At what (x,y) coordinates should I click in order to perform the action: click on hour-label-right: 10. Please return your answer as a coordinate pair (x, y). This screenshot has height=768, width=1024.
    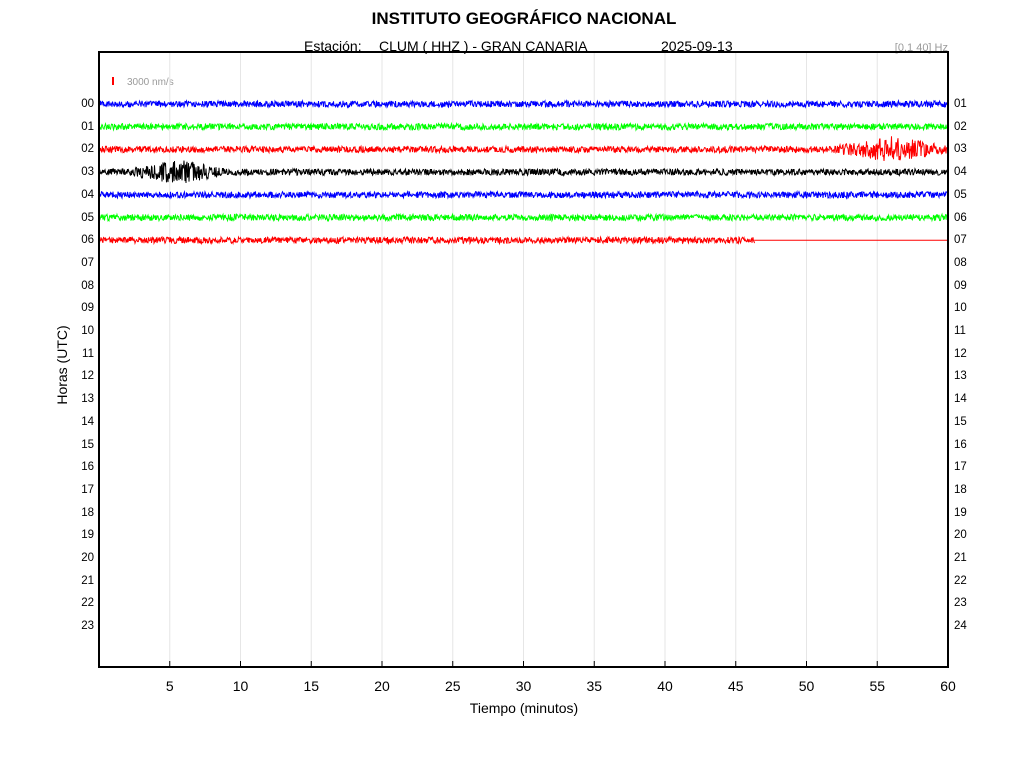
    Looking at the image, I should click on (960, 308).